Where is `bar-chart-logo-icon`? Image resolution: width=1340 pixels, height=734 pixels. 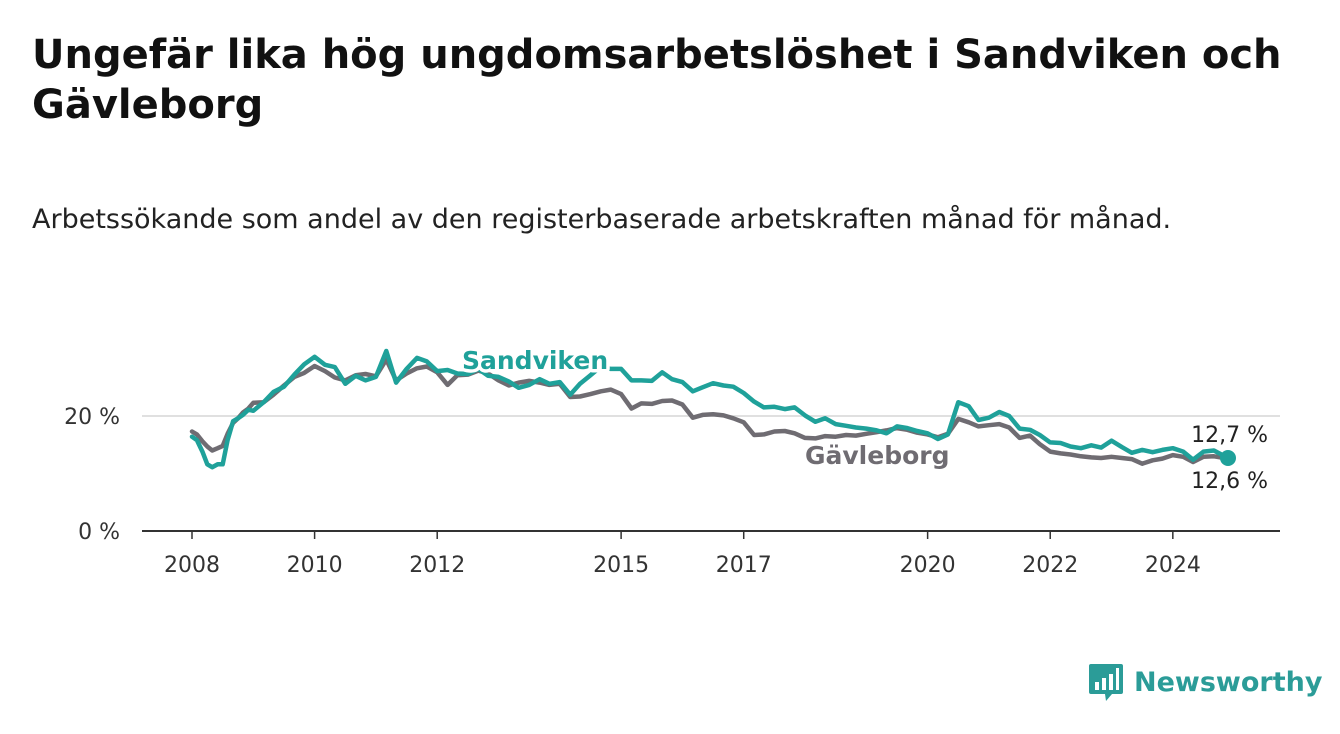
bar-chart-logo-icon is located at coordinates (1106, 682).